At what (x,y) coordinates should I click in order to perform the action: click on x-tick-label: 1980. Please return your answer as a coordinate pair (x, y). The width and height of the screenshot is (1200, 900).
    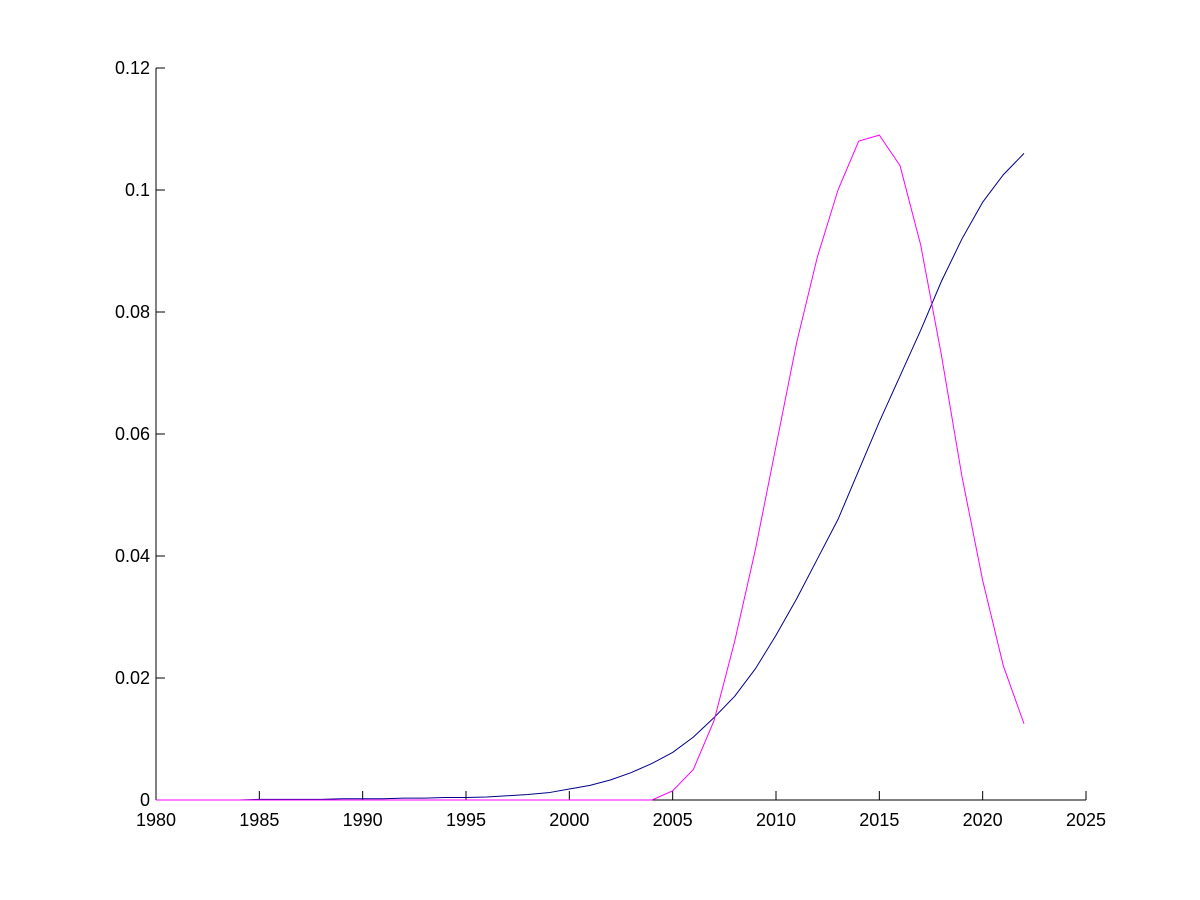
    Looking at the image, I should click on (156, 820).